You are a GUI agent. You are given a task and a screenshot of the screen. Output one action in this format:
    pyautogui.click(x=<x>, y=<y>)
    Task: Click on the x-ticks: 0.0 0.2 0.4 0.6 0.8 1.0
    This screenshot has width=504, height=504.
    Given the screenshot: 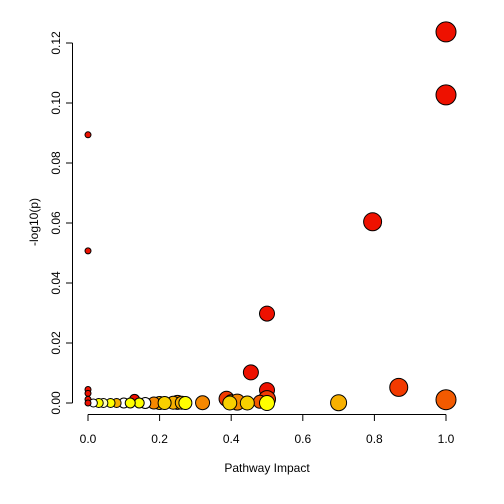 What is the action you would take?
    pyautogui.click(x=267, y=430)
    